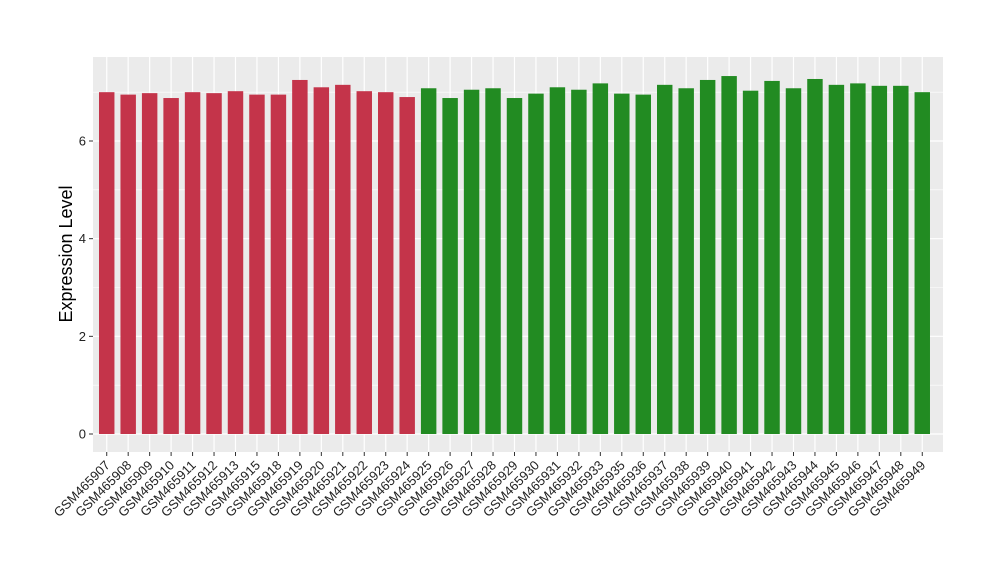  I want to click on bar-GSM465935, so click(622, 264).